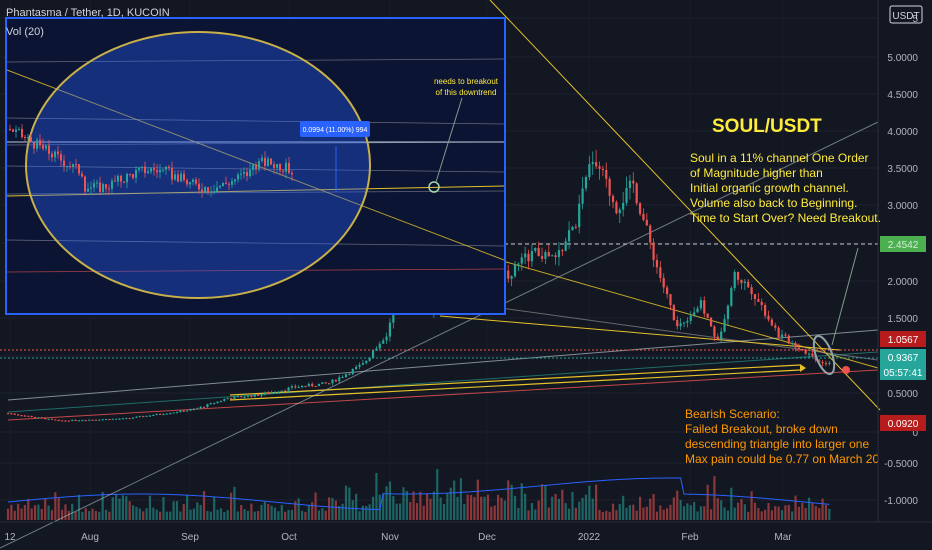 The width and height of the screenshot is (932, 550). What do you see at coordinates (25, 32) in the screenshot?
I see `volume-indicator-label: Vol (20)` at bounding box center [25, 32].